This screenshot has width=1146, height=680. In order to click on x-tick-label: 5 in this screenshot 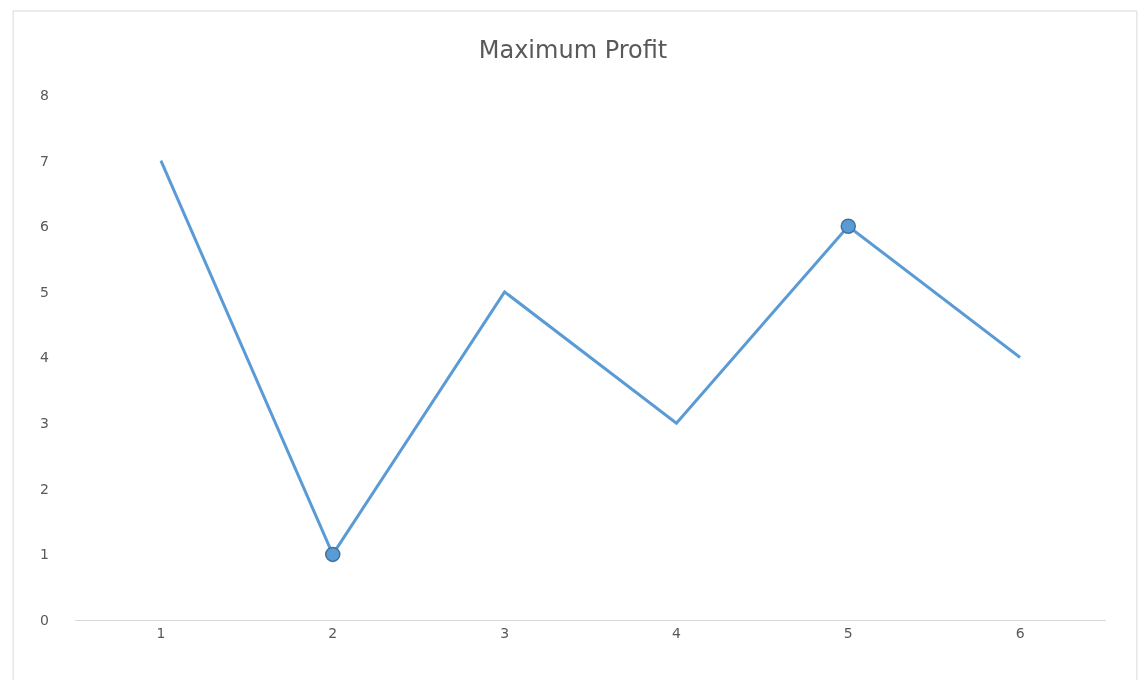, I will do `click(848, 632)`.